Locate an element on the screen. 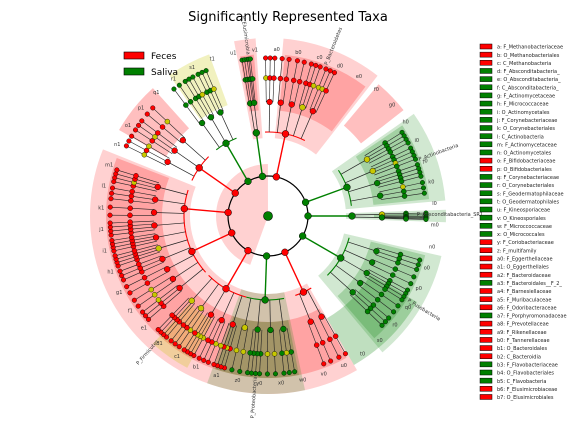 The height and width of the screenshot is (432, 576). taxa-label-a7: a7: F_Porphyromonadaceae is located at coordinates (532, 317).